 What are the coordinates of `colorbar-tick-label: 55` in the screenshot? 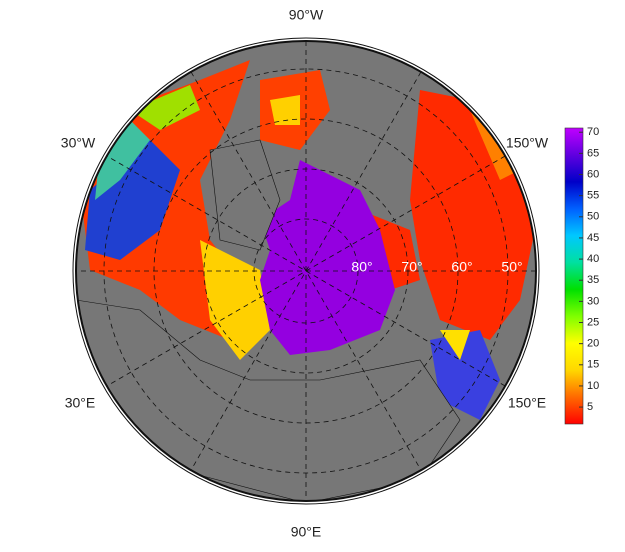 It's located at (593, 196).